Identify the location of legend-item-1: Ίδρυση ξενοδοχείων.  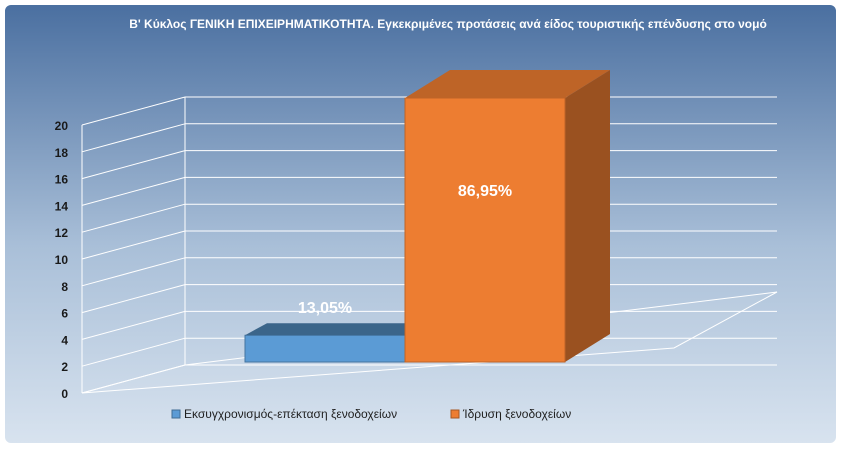
(510, 414).